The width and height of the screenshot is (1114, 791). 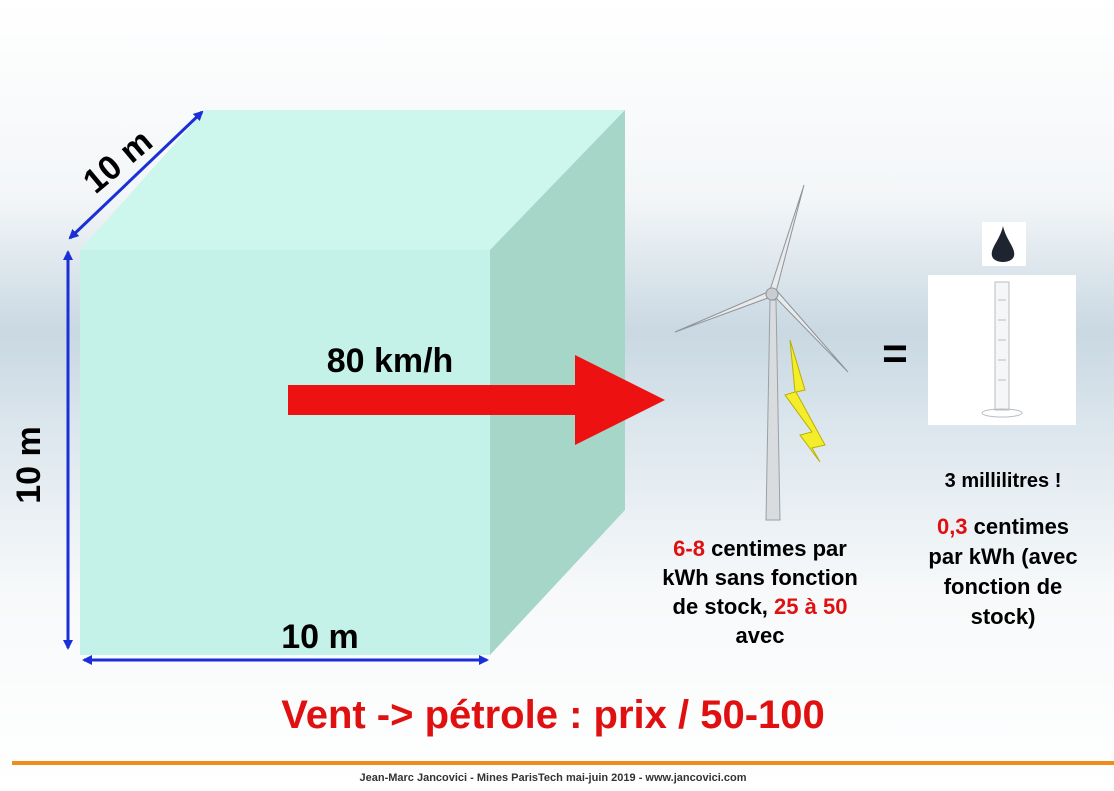 I want to click on text-line: kWh sans fonction, so click(x=760, y=577).